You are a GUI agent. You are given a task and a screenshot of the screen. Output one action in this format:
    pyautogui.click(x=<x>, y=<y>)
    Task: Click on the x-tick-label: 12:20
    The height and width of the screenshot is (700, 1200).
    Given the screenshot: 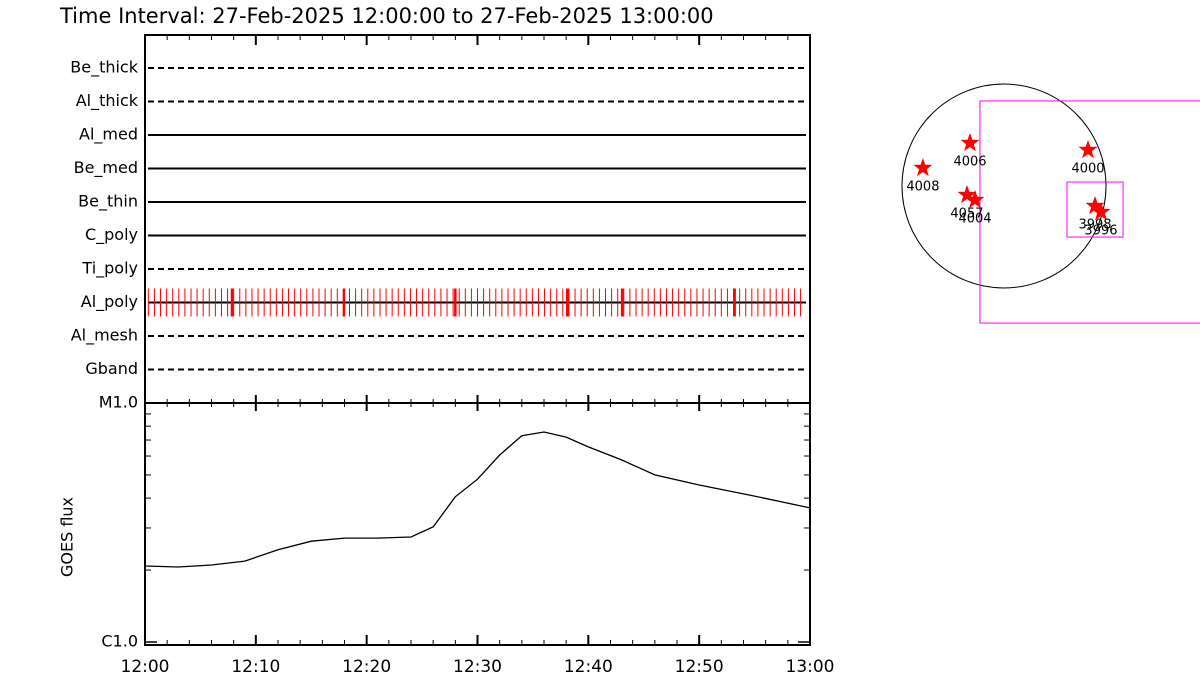 What is the action you would take?
    pyautogui.click(x=366, y=667)
    